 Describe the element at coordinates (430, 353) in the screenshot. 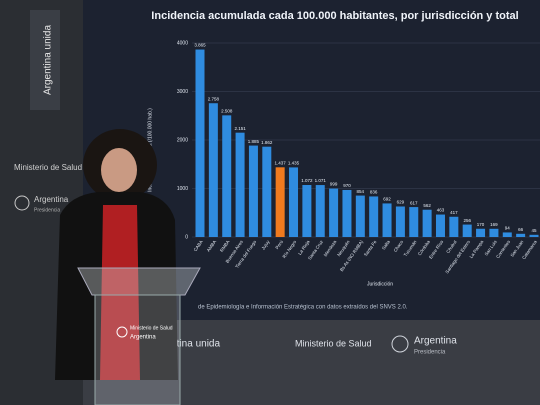

I see `bottom-presidency: Presidencia` at that location.